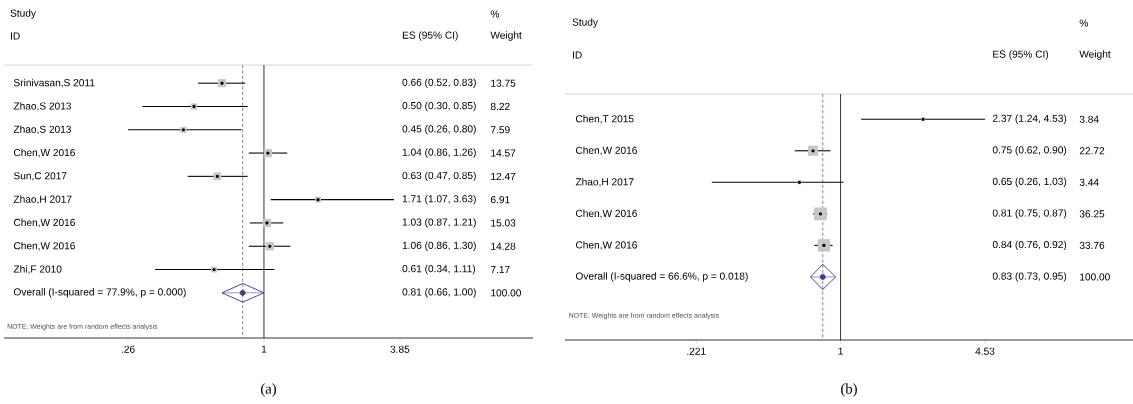 This screenshot has height=404, width=1133. I want to click on annotation: 0.65 (0.26, 1.03), so click(1029, 182).